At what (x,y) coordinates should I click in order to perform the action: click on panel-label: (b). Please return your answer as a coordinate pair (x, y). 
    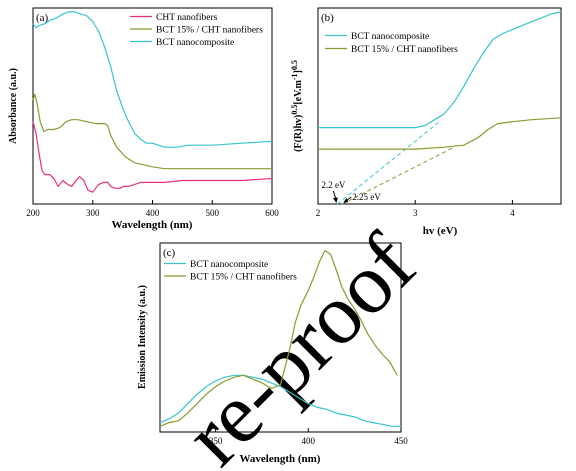
    Looking at the image, I should click on (327, 18).